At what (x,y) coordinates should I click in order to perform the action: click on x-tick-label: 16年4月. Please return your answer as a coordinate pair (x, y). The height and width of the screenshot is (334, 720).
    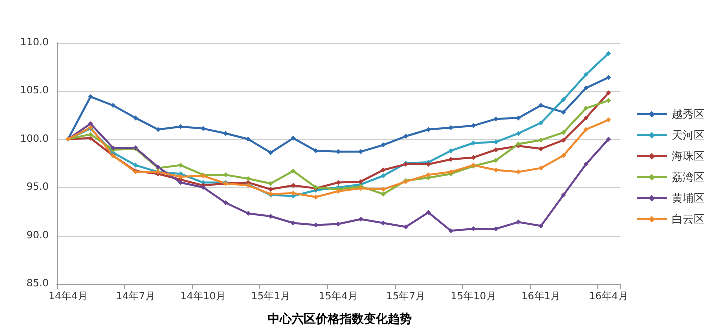
    Looking at the image, I should click on (608, 296).